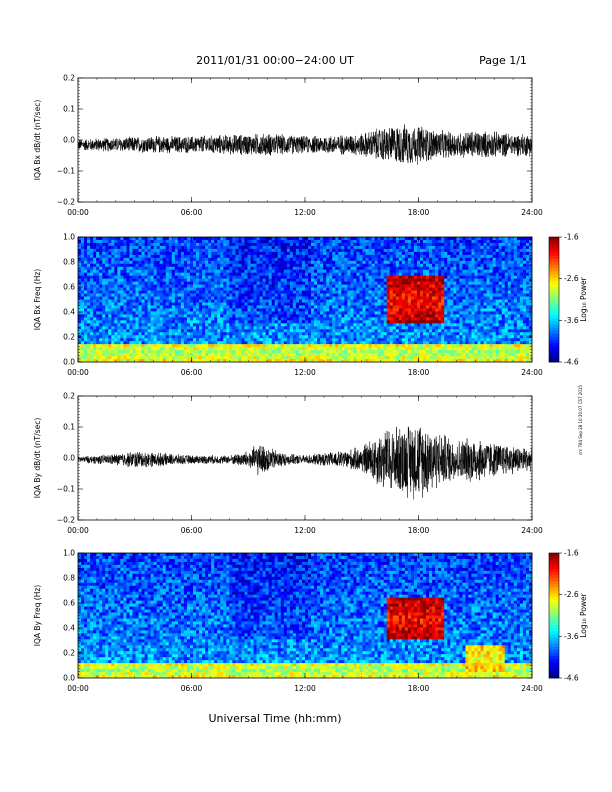 The height and width of the screenshot is (792, 612). What do you see at coordinates (37, 458) in the screenshot?
I see `y-axis-label: IQA By dB/dt (nT/sec)` at bounding box center [37, 458].